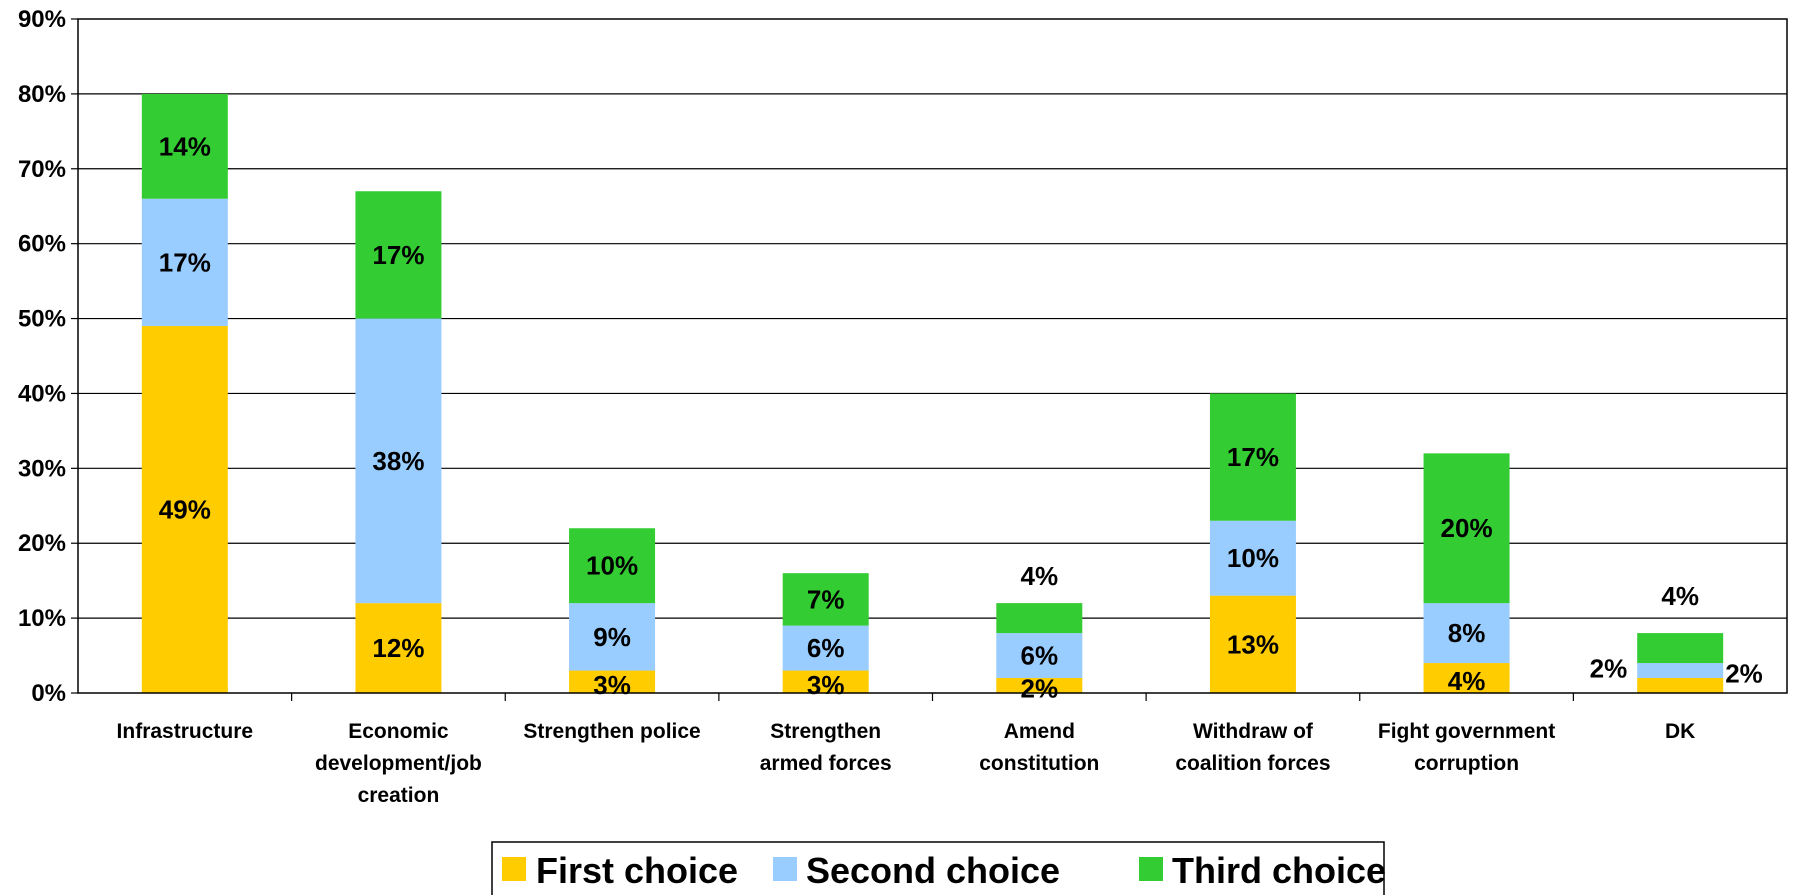 The image size is (1797, 895). What do you see at coordinates (42, 94) in the screenshot?
I see `y-tick-label: 80%` at bounding box center [42, 94].